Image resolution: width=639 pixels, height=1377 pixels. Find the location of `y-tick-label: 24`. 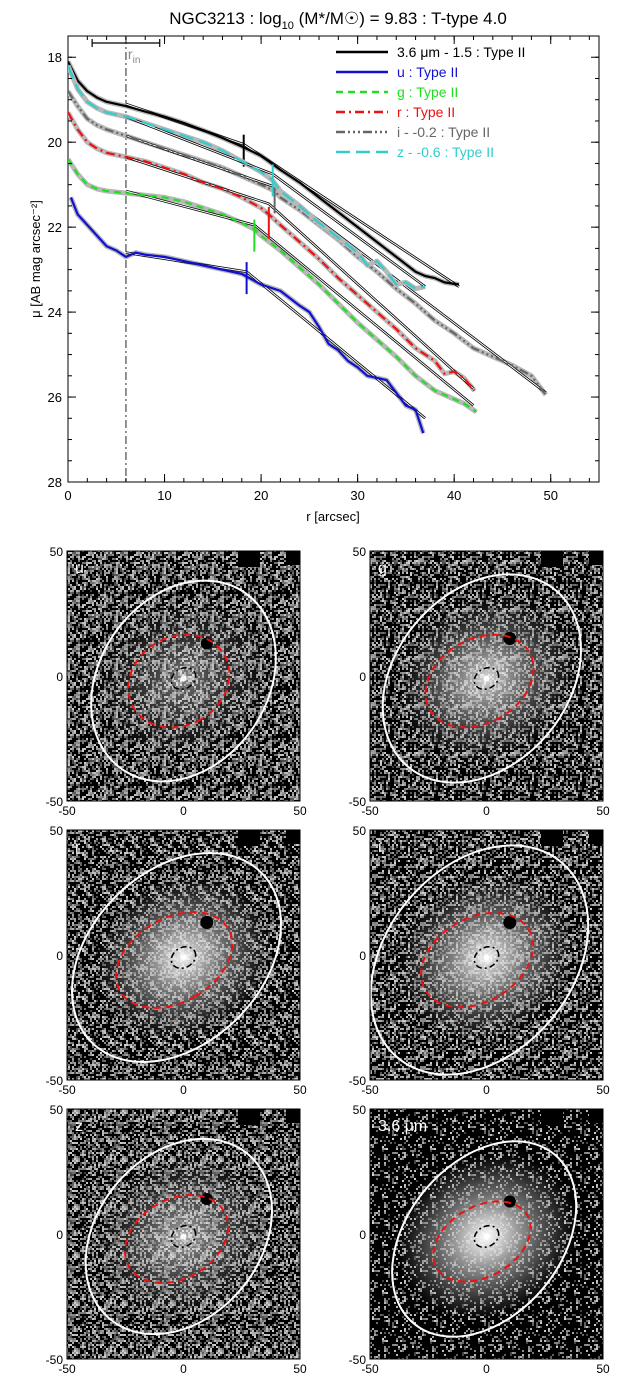

y-tick-label: 24 is located at coordinates (55, 312).